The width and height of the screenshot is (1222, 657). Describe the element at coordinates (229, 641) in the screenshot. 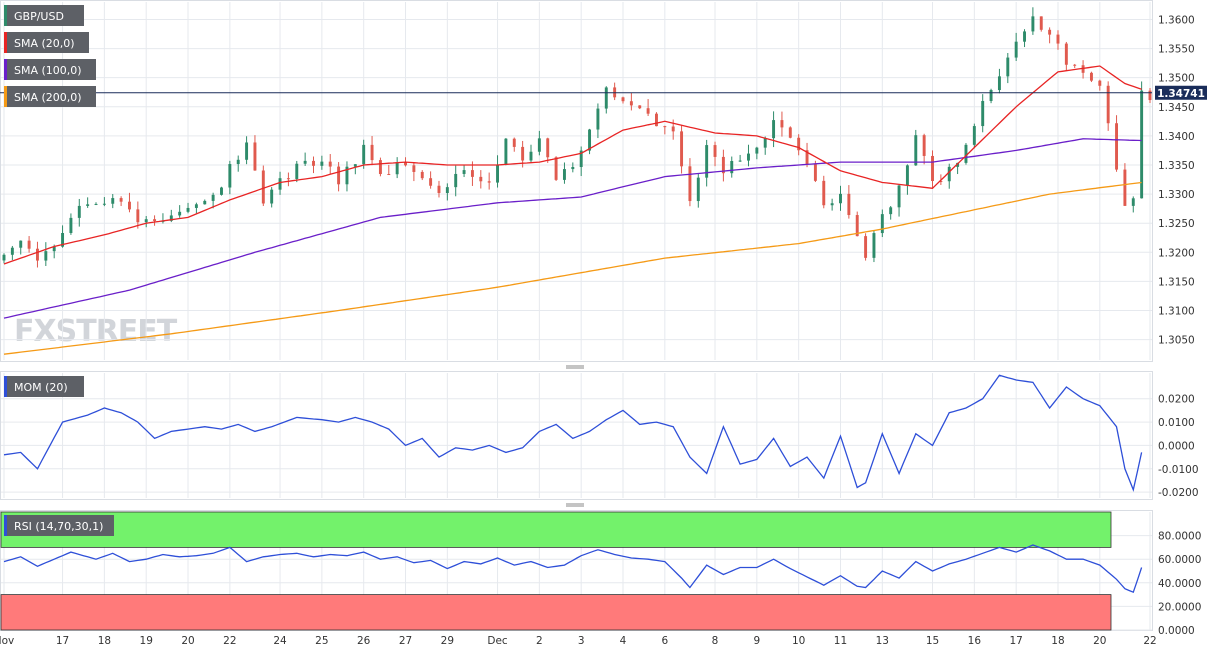

I see `x-tick-label: 22` at that location.